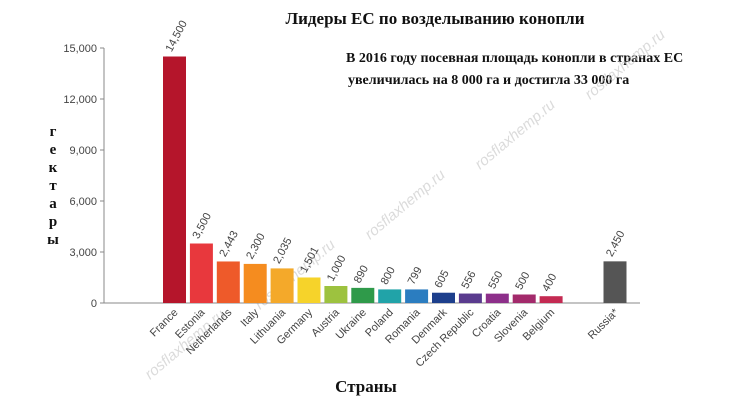 This screenshot has height=409, width=738. What do you see at coordinates (434, 18) in the screenshot?
I see `chart-title: Лидеры ЕС по возделыванию конопли` at bounding box center [434, 18].